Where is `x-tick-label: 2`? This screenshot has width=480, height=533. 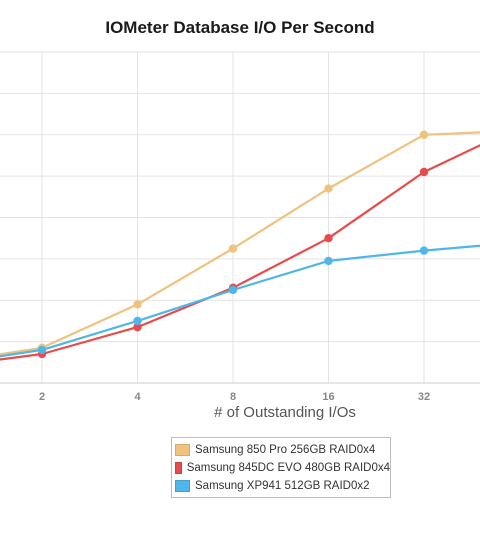 x-tick-label: 2 is located at coordinates (42, 397).